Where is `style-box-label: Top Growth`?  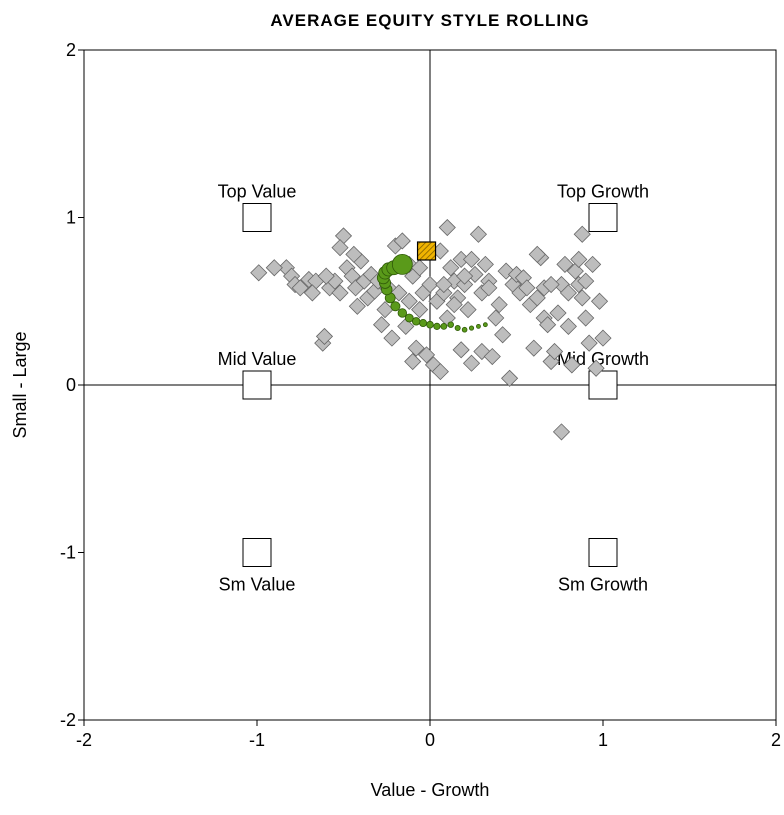 style-box-label: Top Growth is located at coordinates (603, 192).